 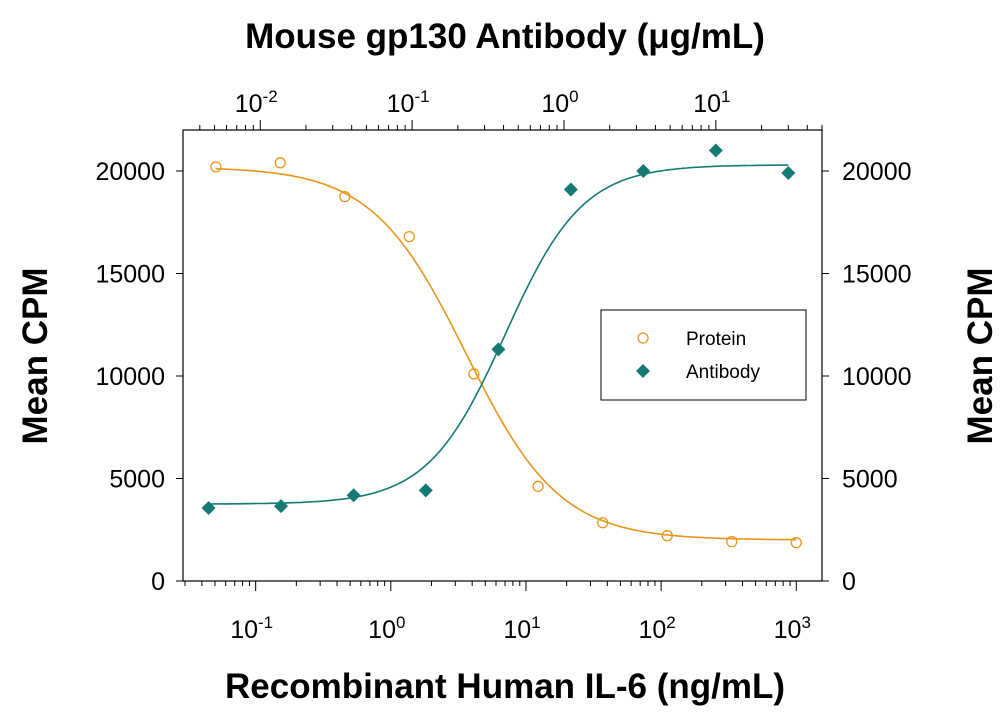 What do you see at coordinates (656, 628) in the screenshot?
I see `bottom-x-tick-label: 10²` at bounding box center [656, 628].